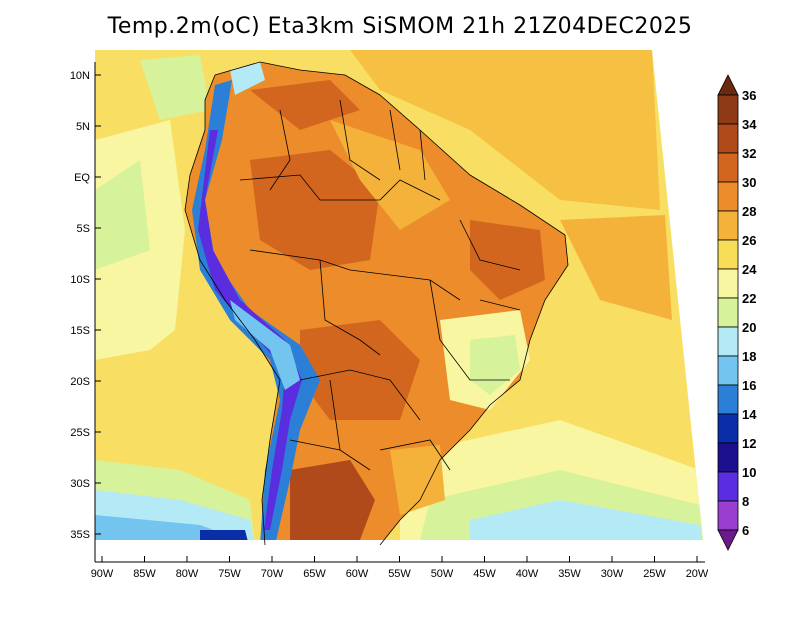 The image size is (800, 618). What do you see at coordinates (728, 85) in the screenshot?
I see `colorbar-max-arrow` at bounding box center [728, 85].